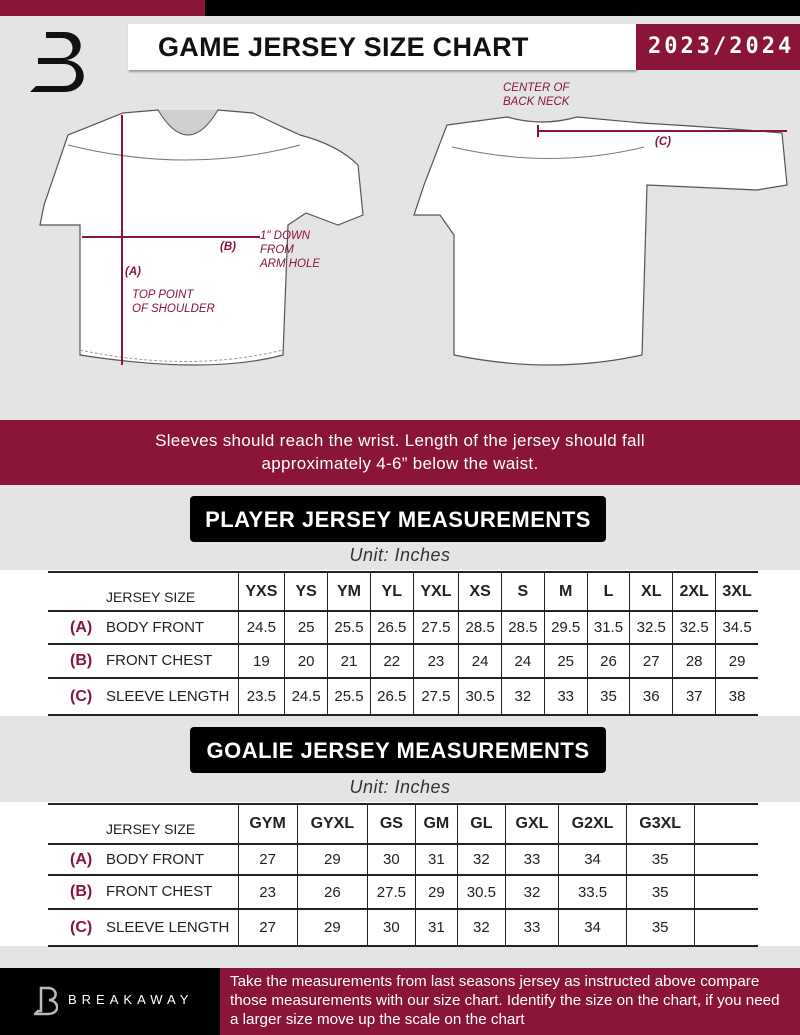  Describe the element at coordinates (694, 661) in the screenshot. I see `measurement-value: 28` at that location.